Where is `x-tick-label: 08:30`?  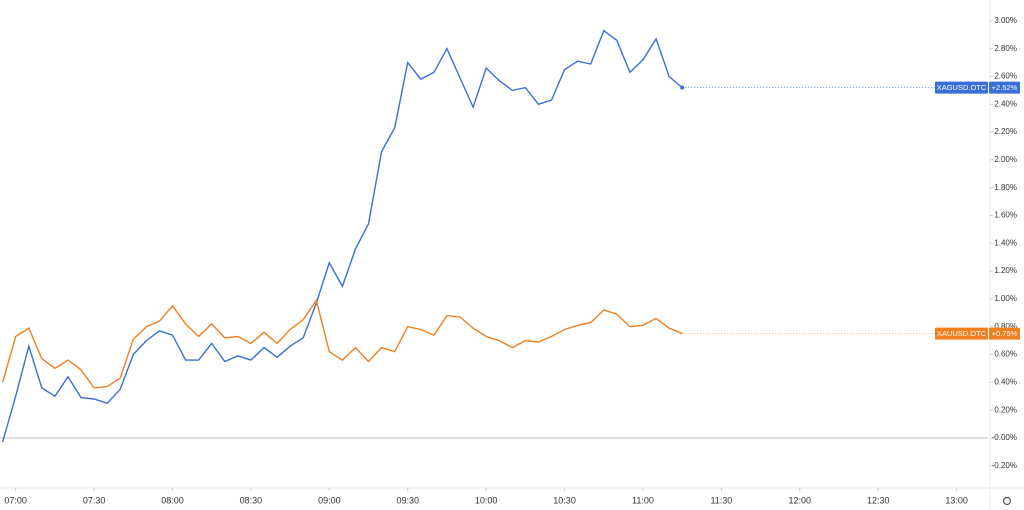 x-tick-label: 08:30 is located at coordinates (251, 500).